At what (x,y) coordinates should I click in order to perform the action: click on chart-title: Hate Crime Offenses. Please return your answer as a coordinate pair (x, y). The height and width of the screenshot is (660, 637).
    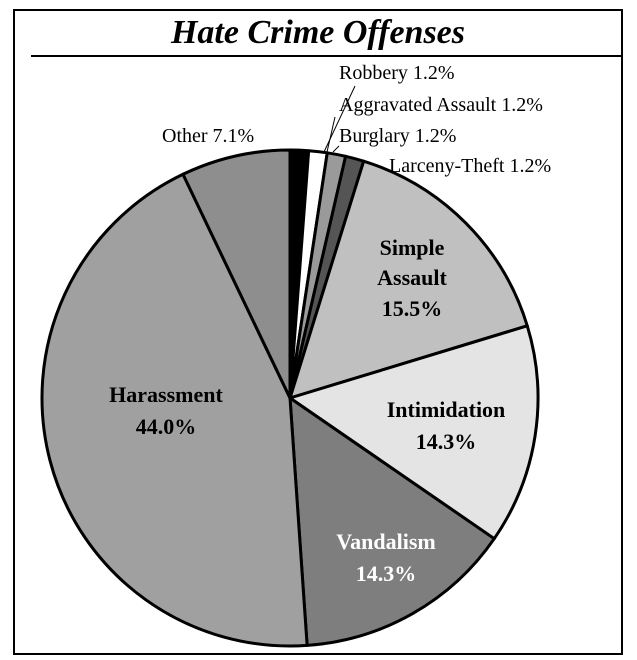
    Looking at the image, I should click on (317, 32).